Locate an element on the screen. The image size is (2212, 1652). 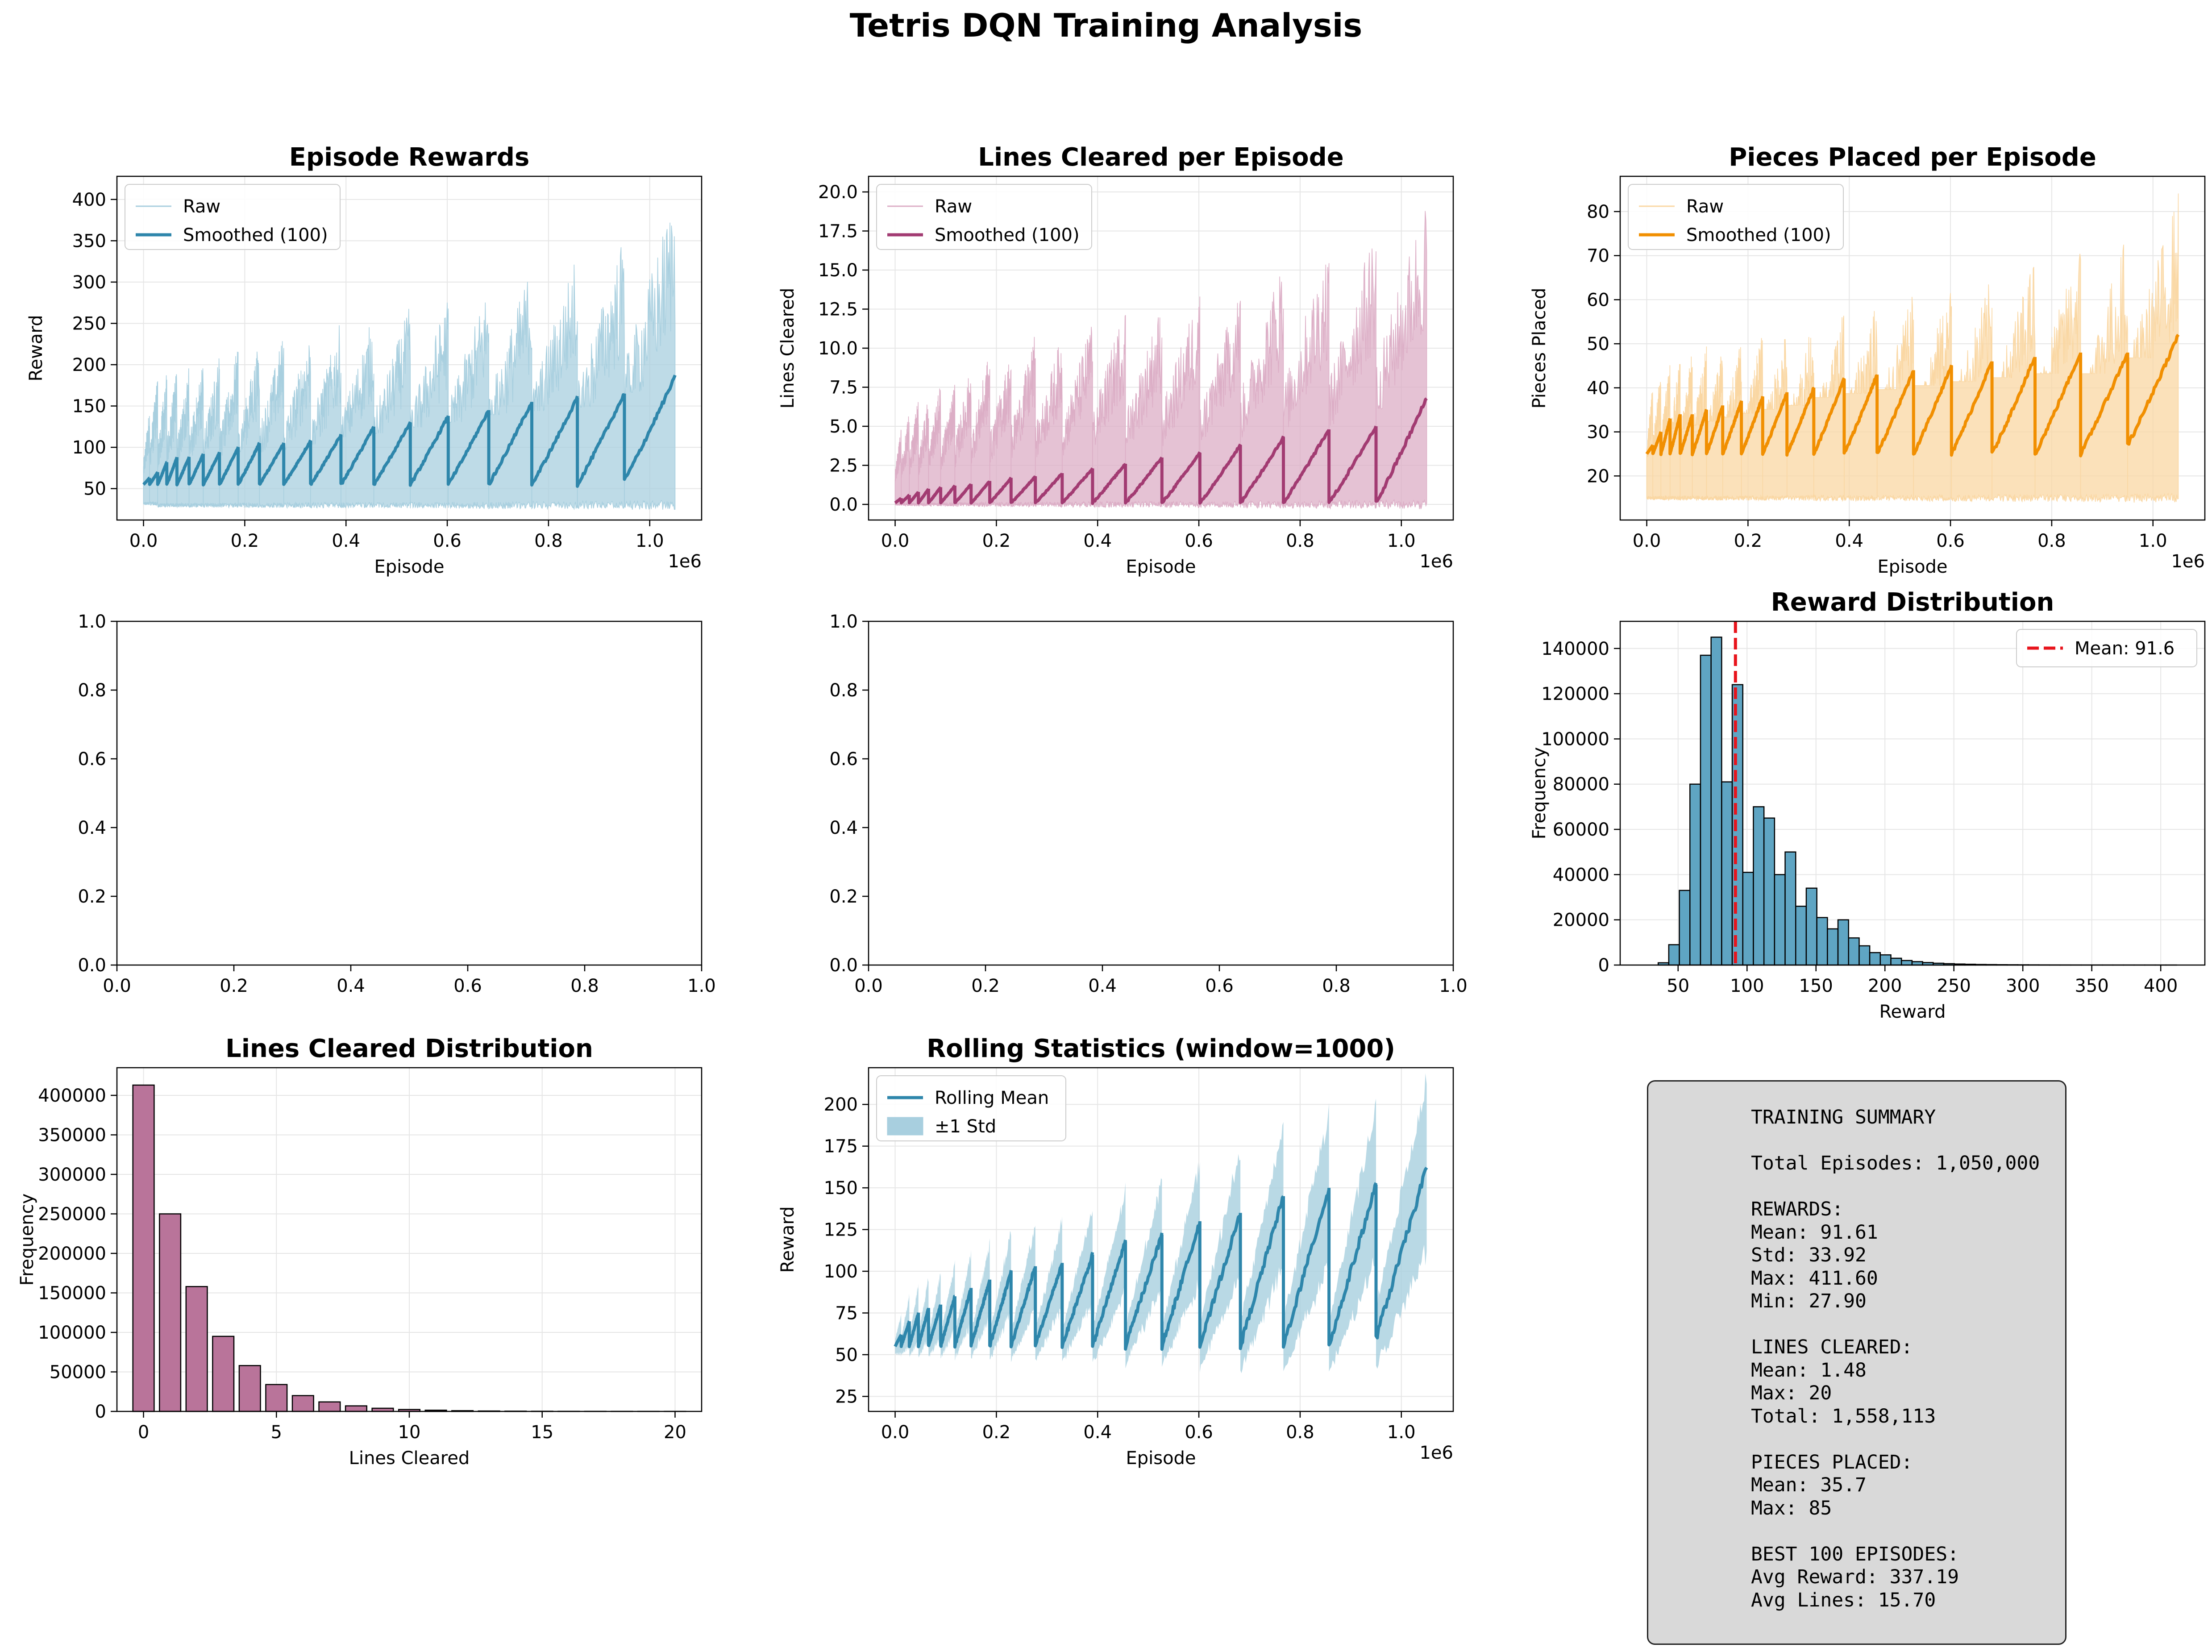
y-tick-label: 0.6 is located at coordinates (92, 759).